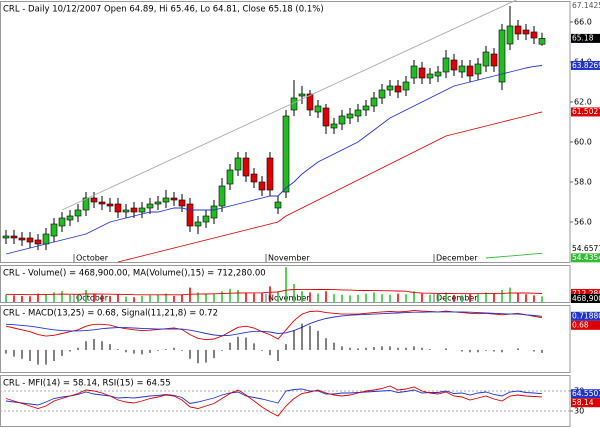  I want to click on y-tick-label: 66.0, so click(583, 22).